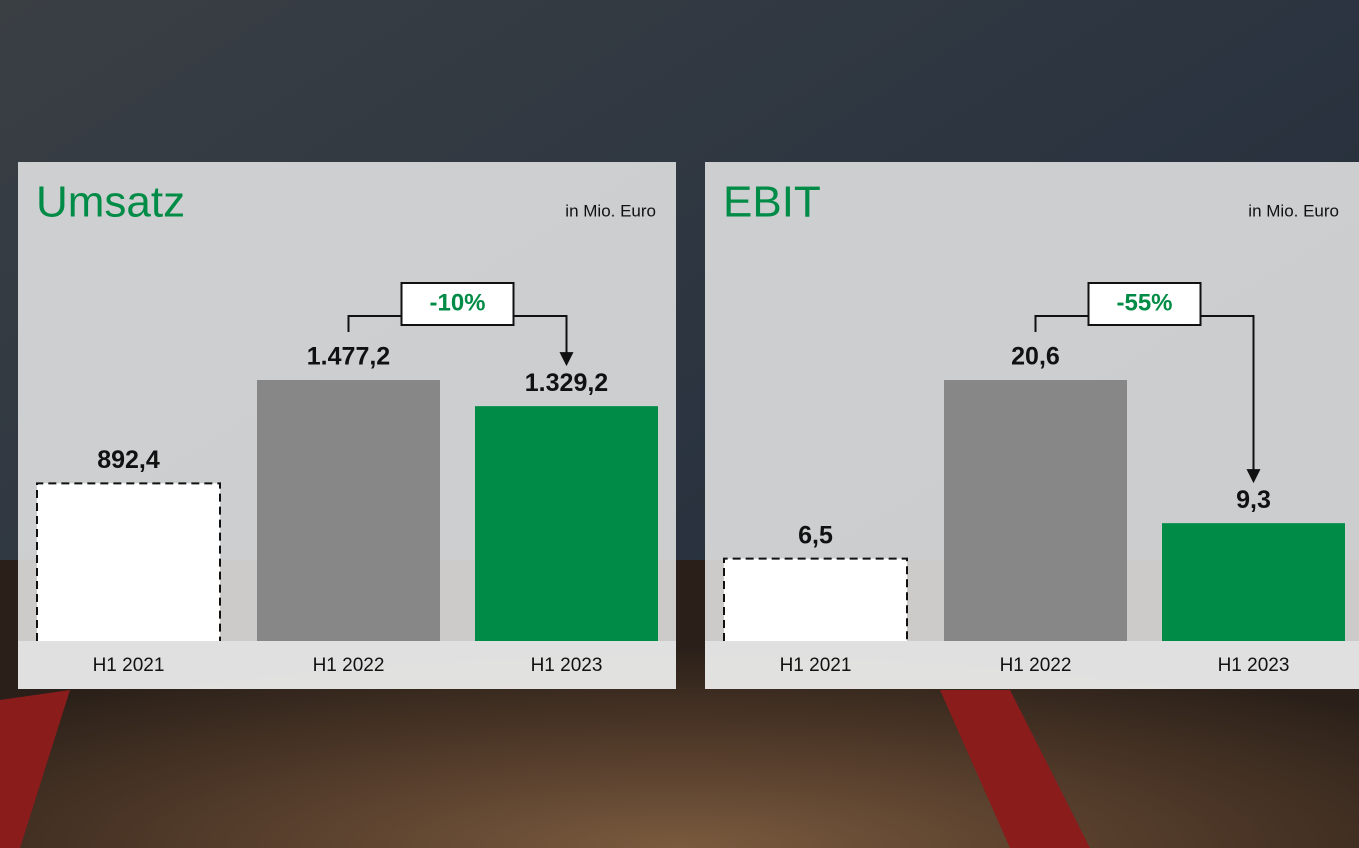  What do you see at coordinates (1253, 500) in the screenshot?
I see `value-label: 9,3` at bounding box center [1253, 500].